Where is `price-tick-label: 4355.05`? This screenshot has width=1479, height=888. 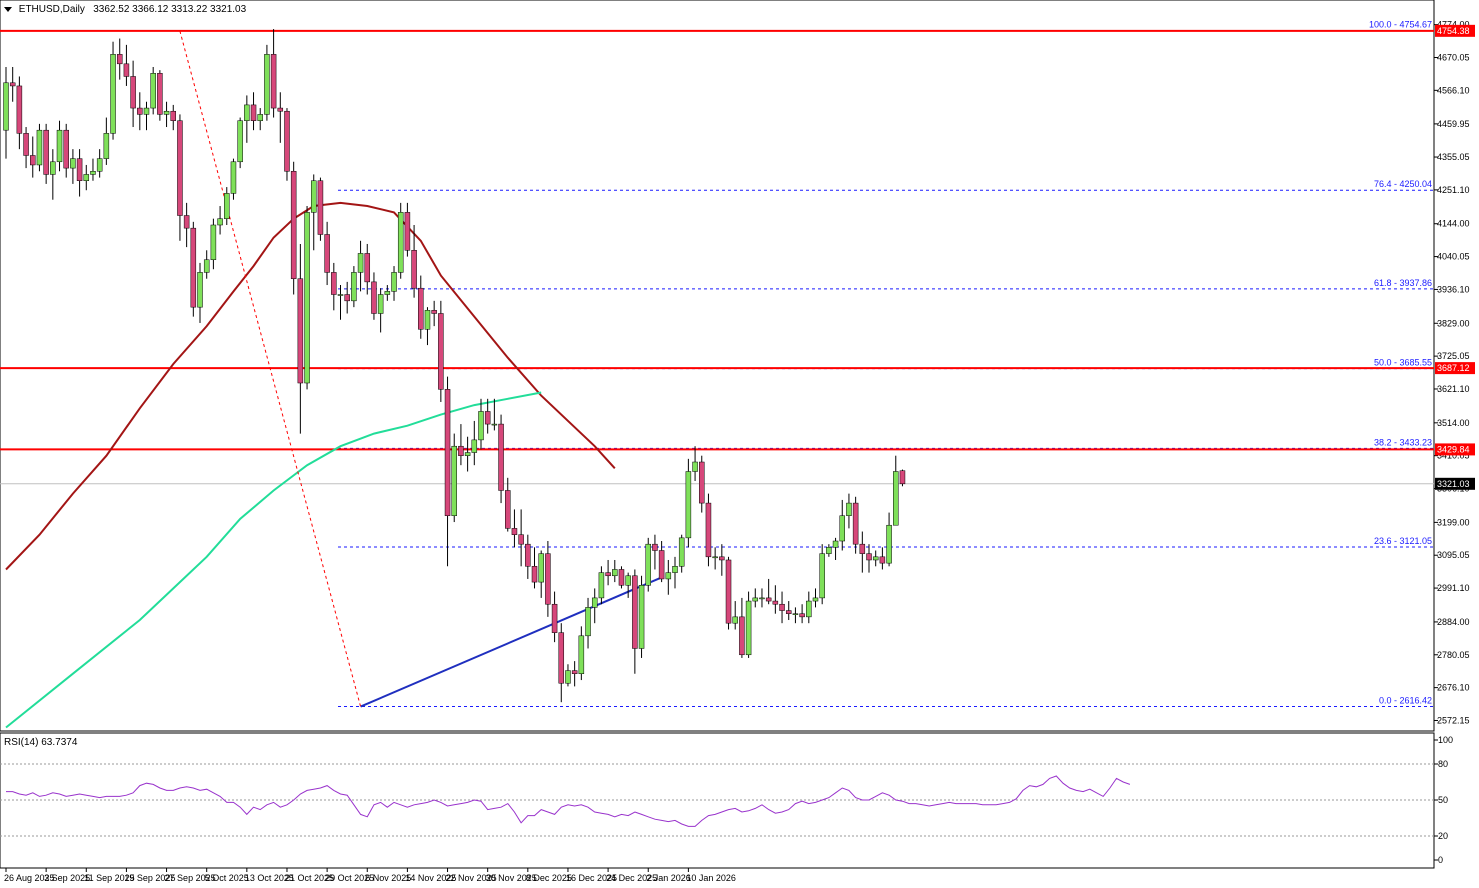
price-tick-label: 4355.05 is located at coordinates (1453, 157).